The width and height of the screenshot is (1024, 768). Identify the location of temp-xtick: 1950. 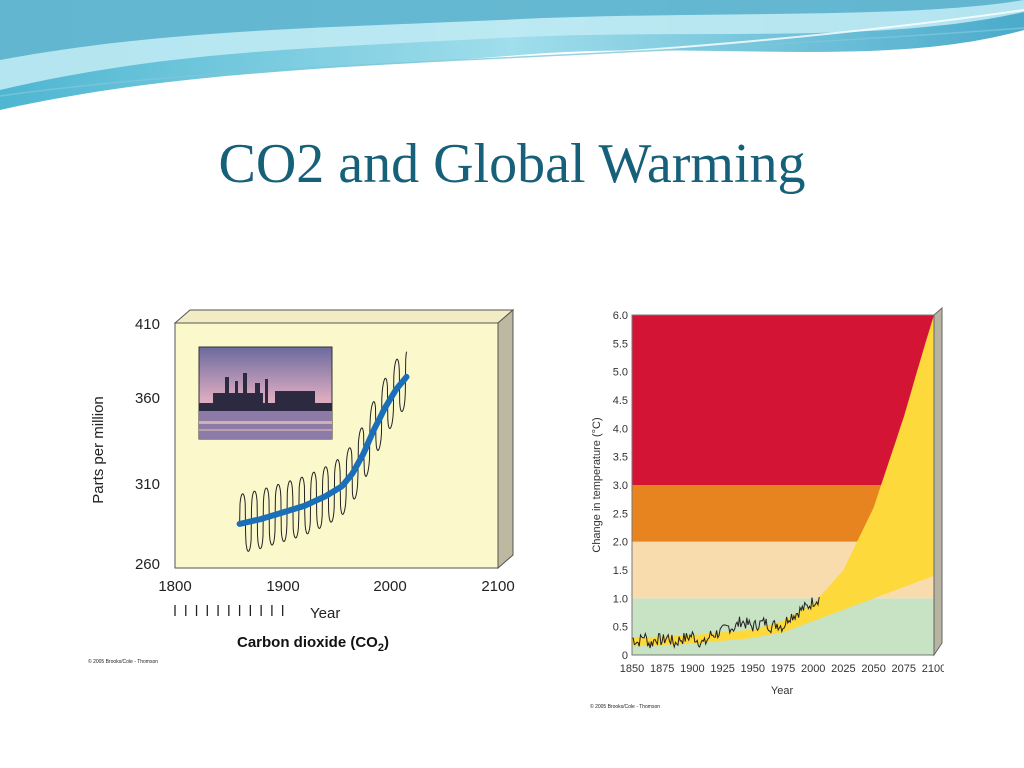
(753, 669).